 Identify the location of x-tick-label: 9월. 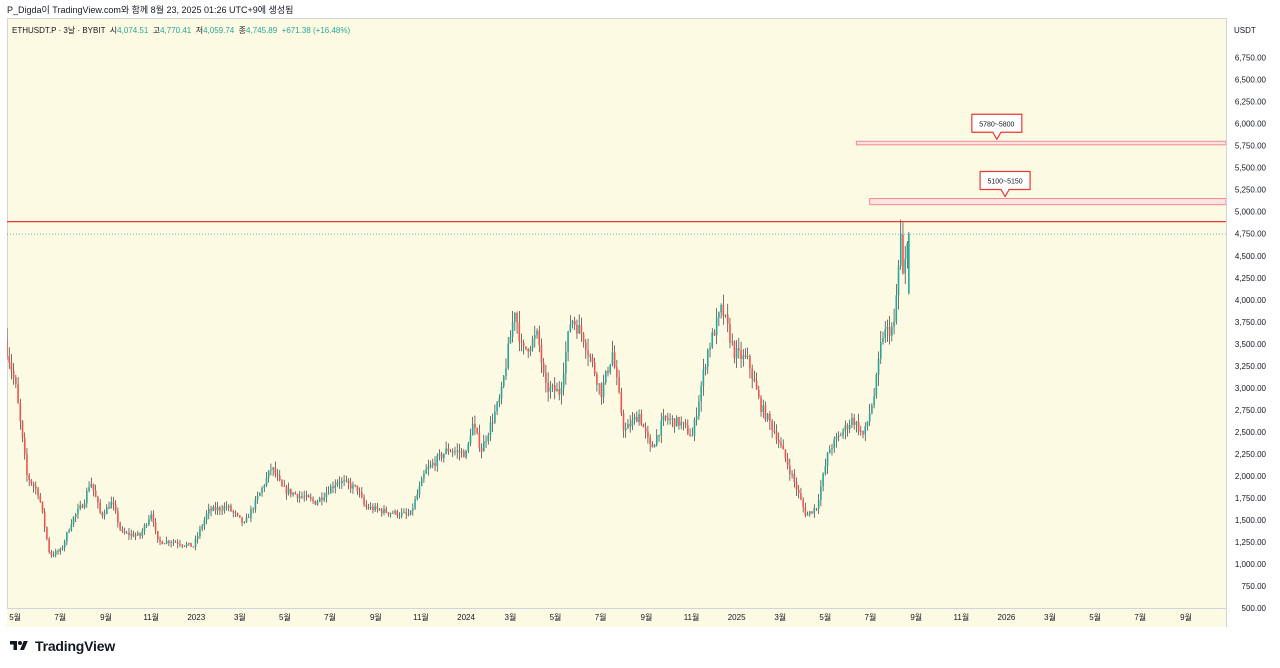
(1186, 617).